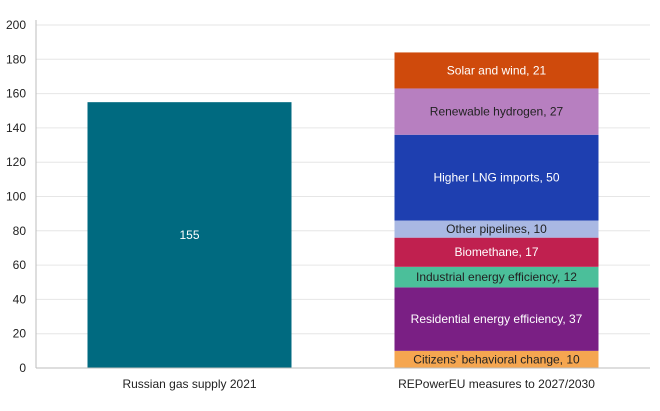 Image resolution: width=660 pixels, height=411 pixels. What do you see at coordinates (496, 384) in the screenshot?
I see `x-category-label: REPowerEU measures to 2027/2030` at bounding box center [496, 384].